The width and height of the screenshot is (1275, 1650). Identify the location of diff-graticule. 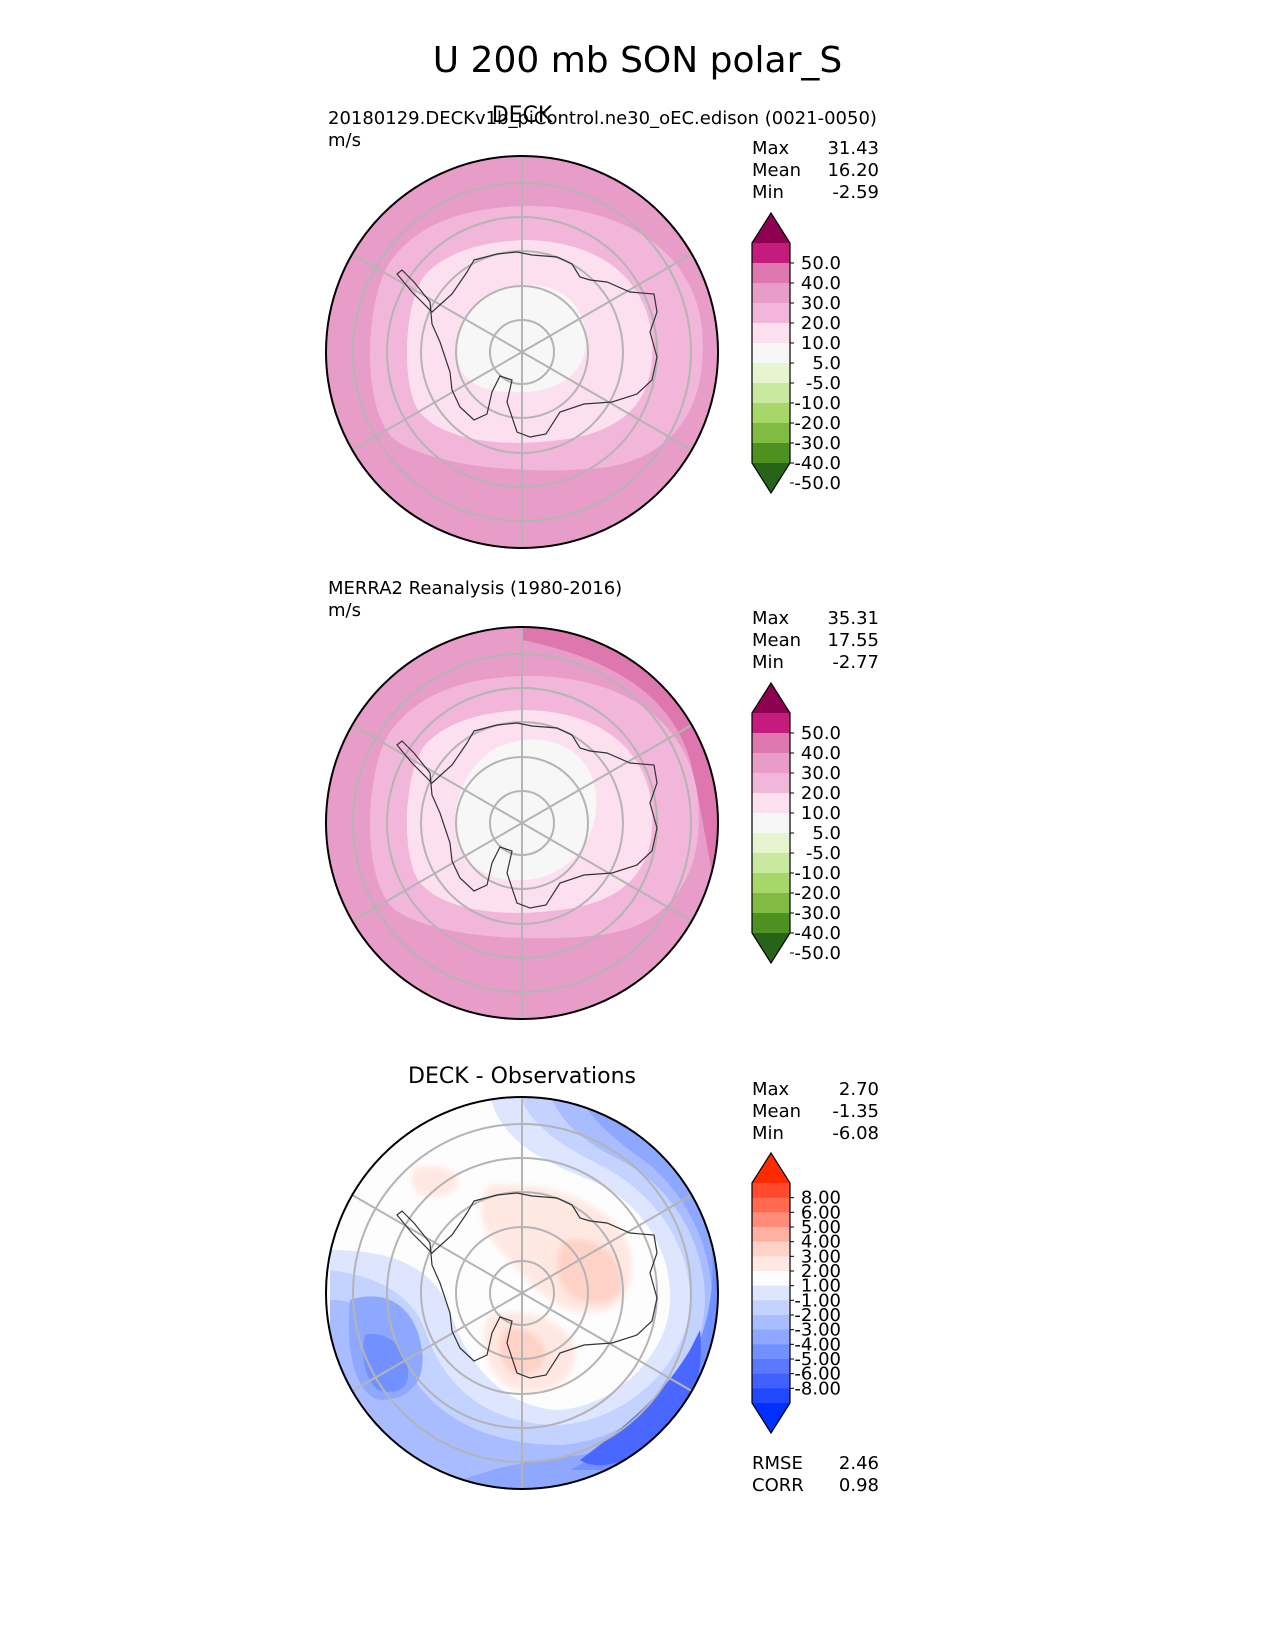
(522, 1293).